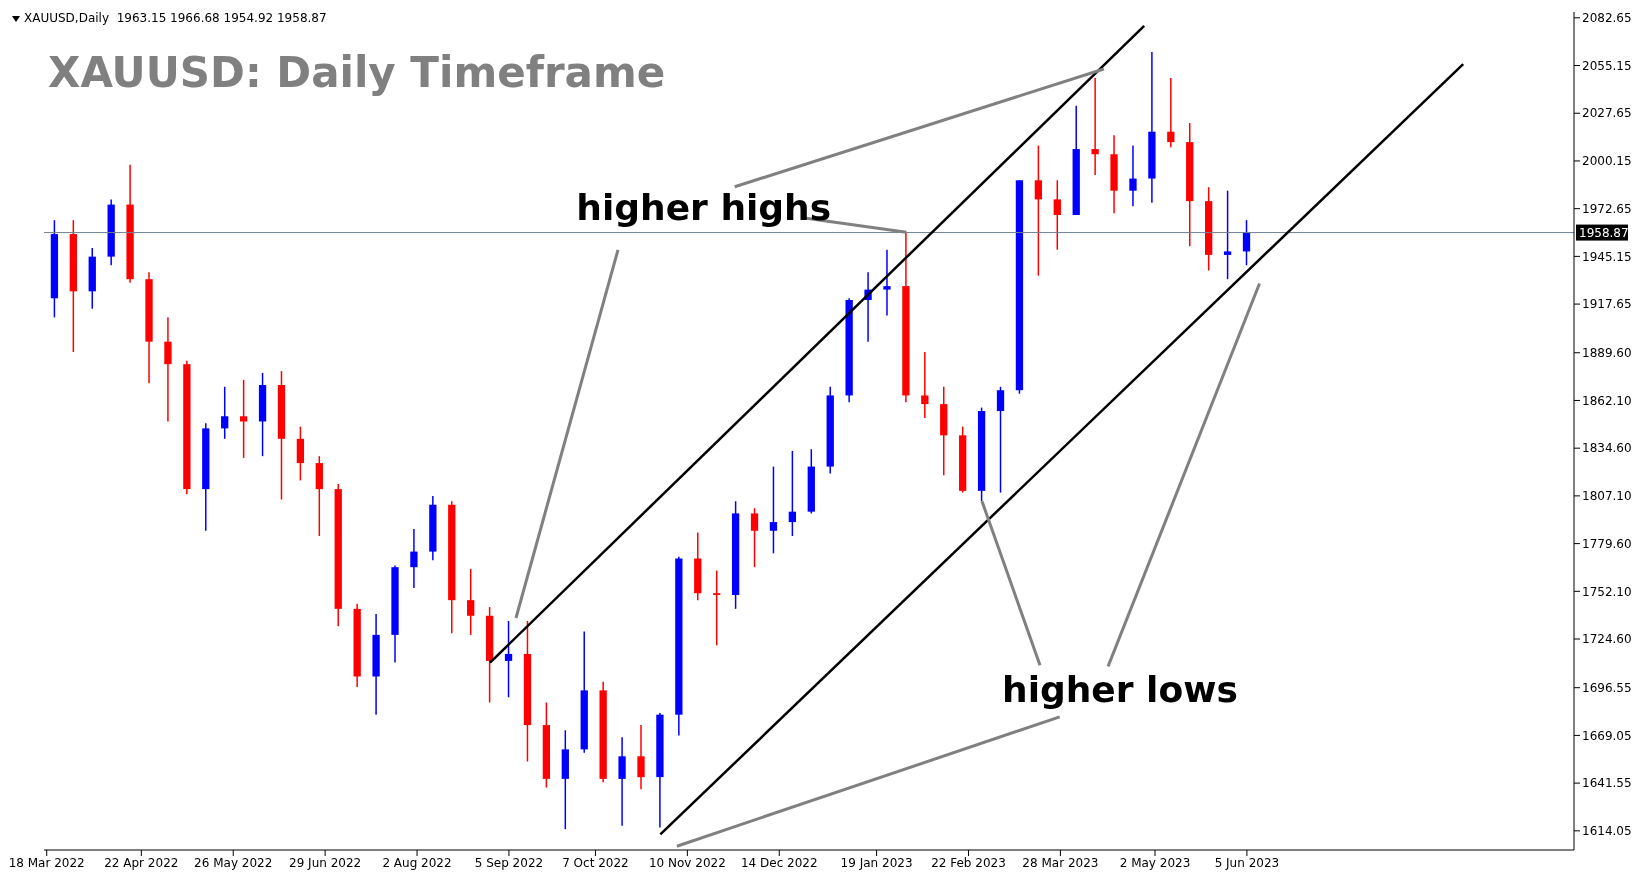 The height and width of the screenshot is (884, 1649). I want to click on x-tick-label: 26 May 2022, so click(233, 862).